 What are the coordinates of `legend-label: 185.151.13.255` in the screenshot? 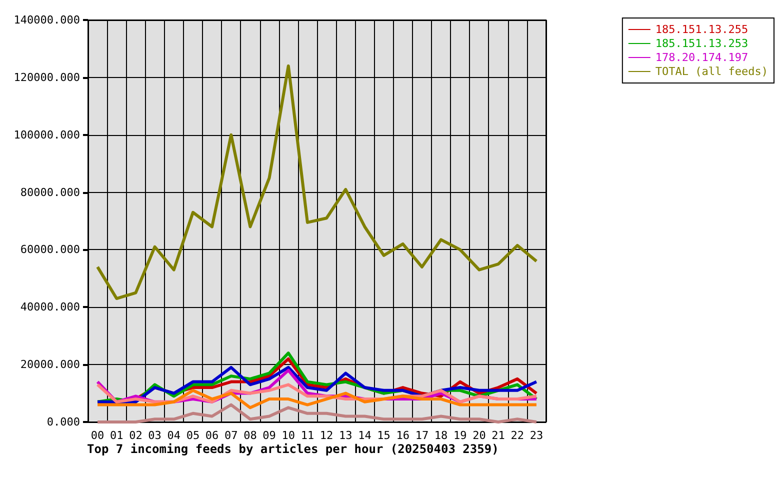 It's located at (701, 29).